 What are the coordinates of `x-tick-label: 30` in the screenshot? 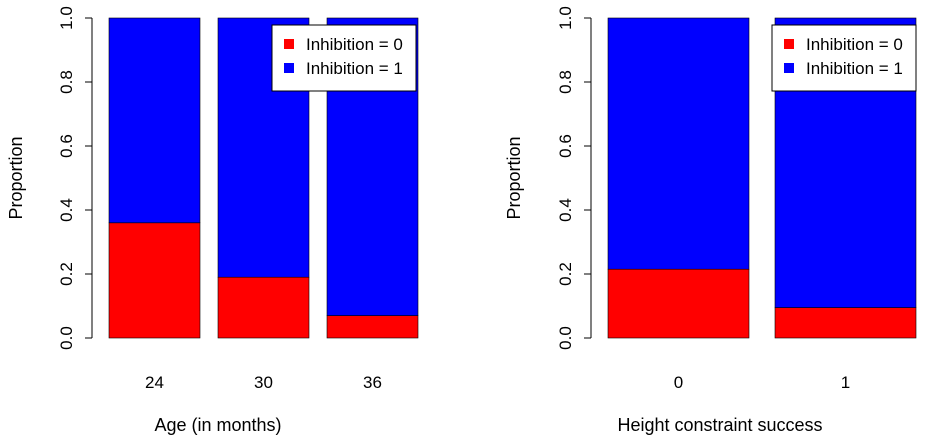 It's located at (263, 382).